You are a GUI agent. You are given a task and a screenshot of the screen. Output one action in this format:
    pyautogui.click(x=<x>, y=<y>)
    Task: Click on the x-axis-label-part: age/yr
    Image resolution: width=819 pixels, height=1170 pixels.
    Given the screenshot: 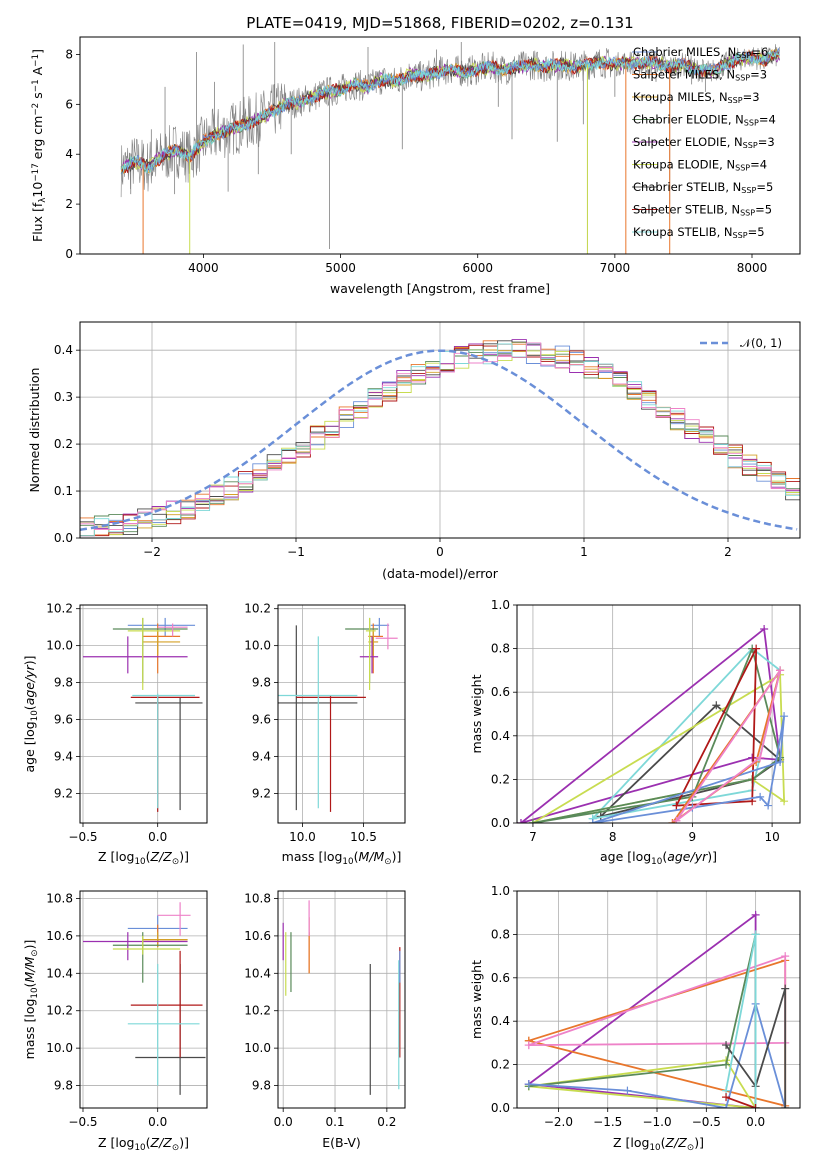 What is the action you would take?
    pyautogui.click(x=687, y=856)
    